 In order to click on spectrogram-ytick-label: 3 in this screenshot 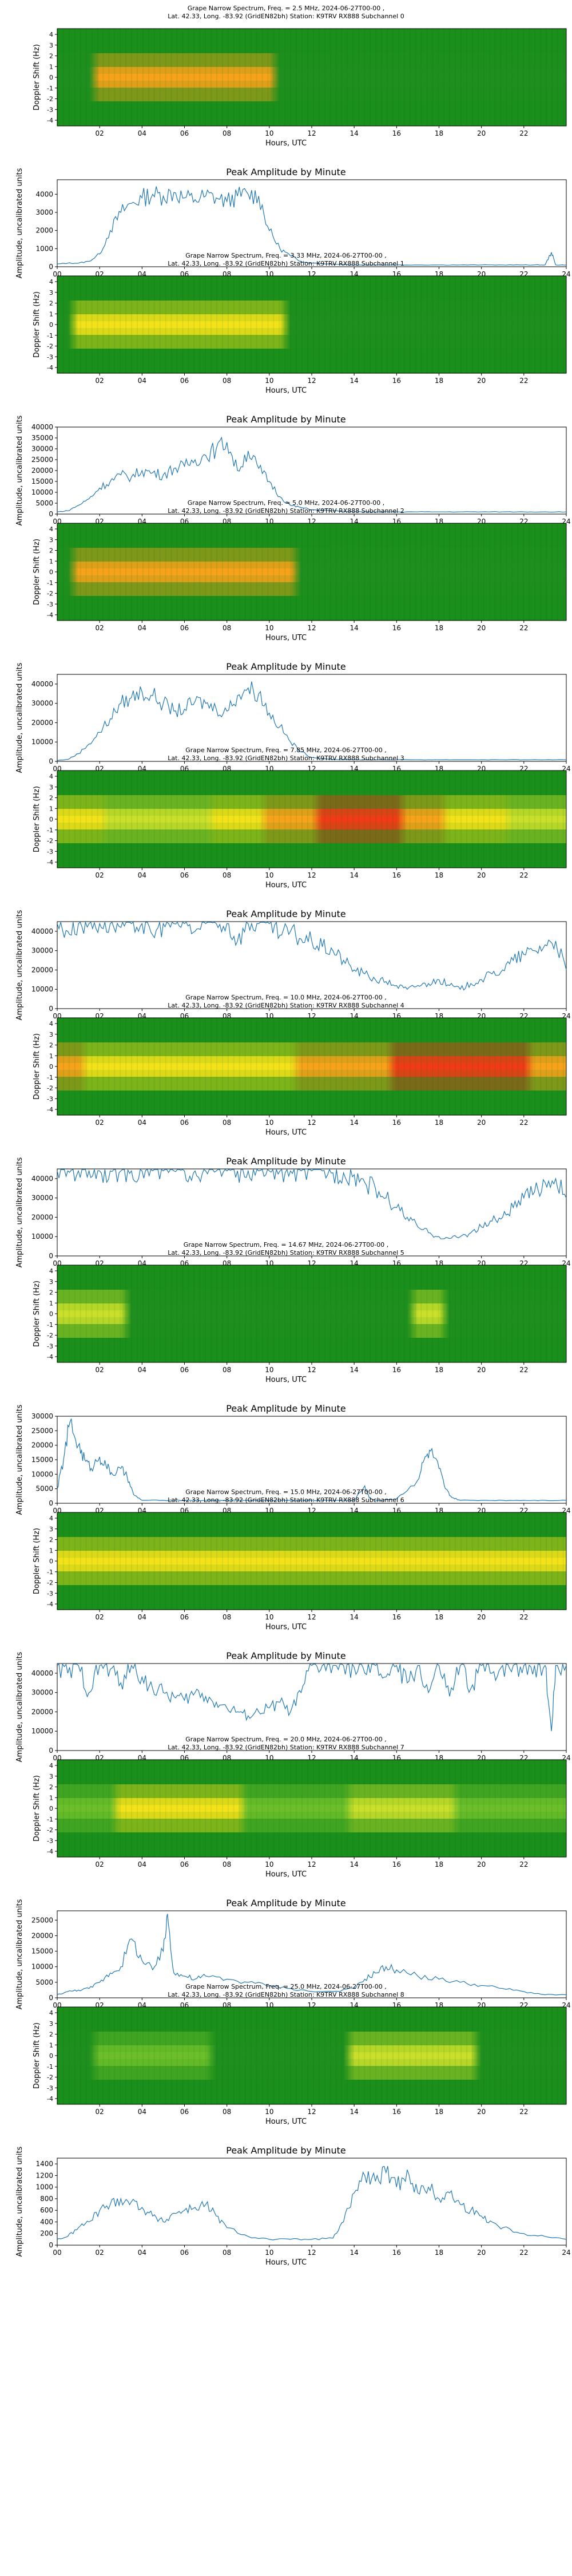, I will do `click(51, 1529)`.